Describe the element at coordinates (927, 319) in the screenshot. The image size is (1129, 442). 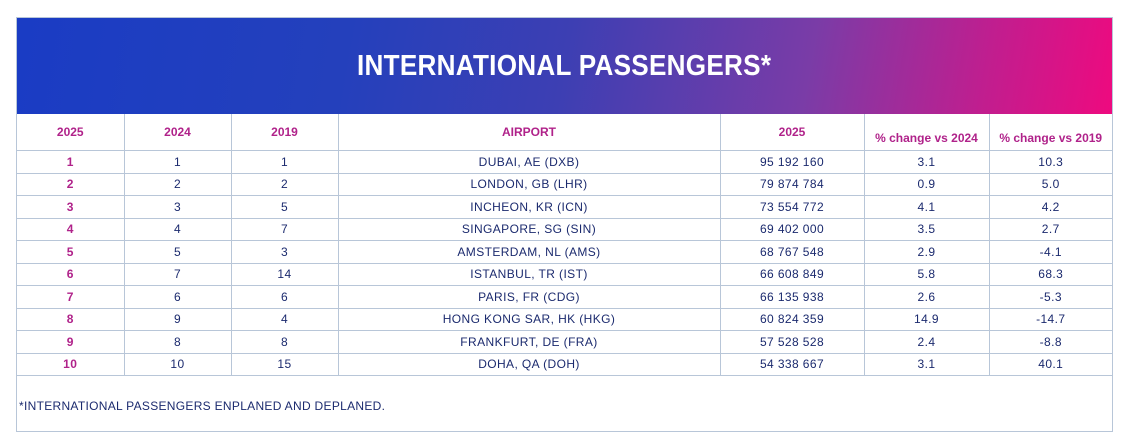
I see `cell-change-vs-2024: 14.9` at that location.